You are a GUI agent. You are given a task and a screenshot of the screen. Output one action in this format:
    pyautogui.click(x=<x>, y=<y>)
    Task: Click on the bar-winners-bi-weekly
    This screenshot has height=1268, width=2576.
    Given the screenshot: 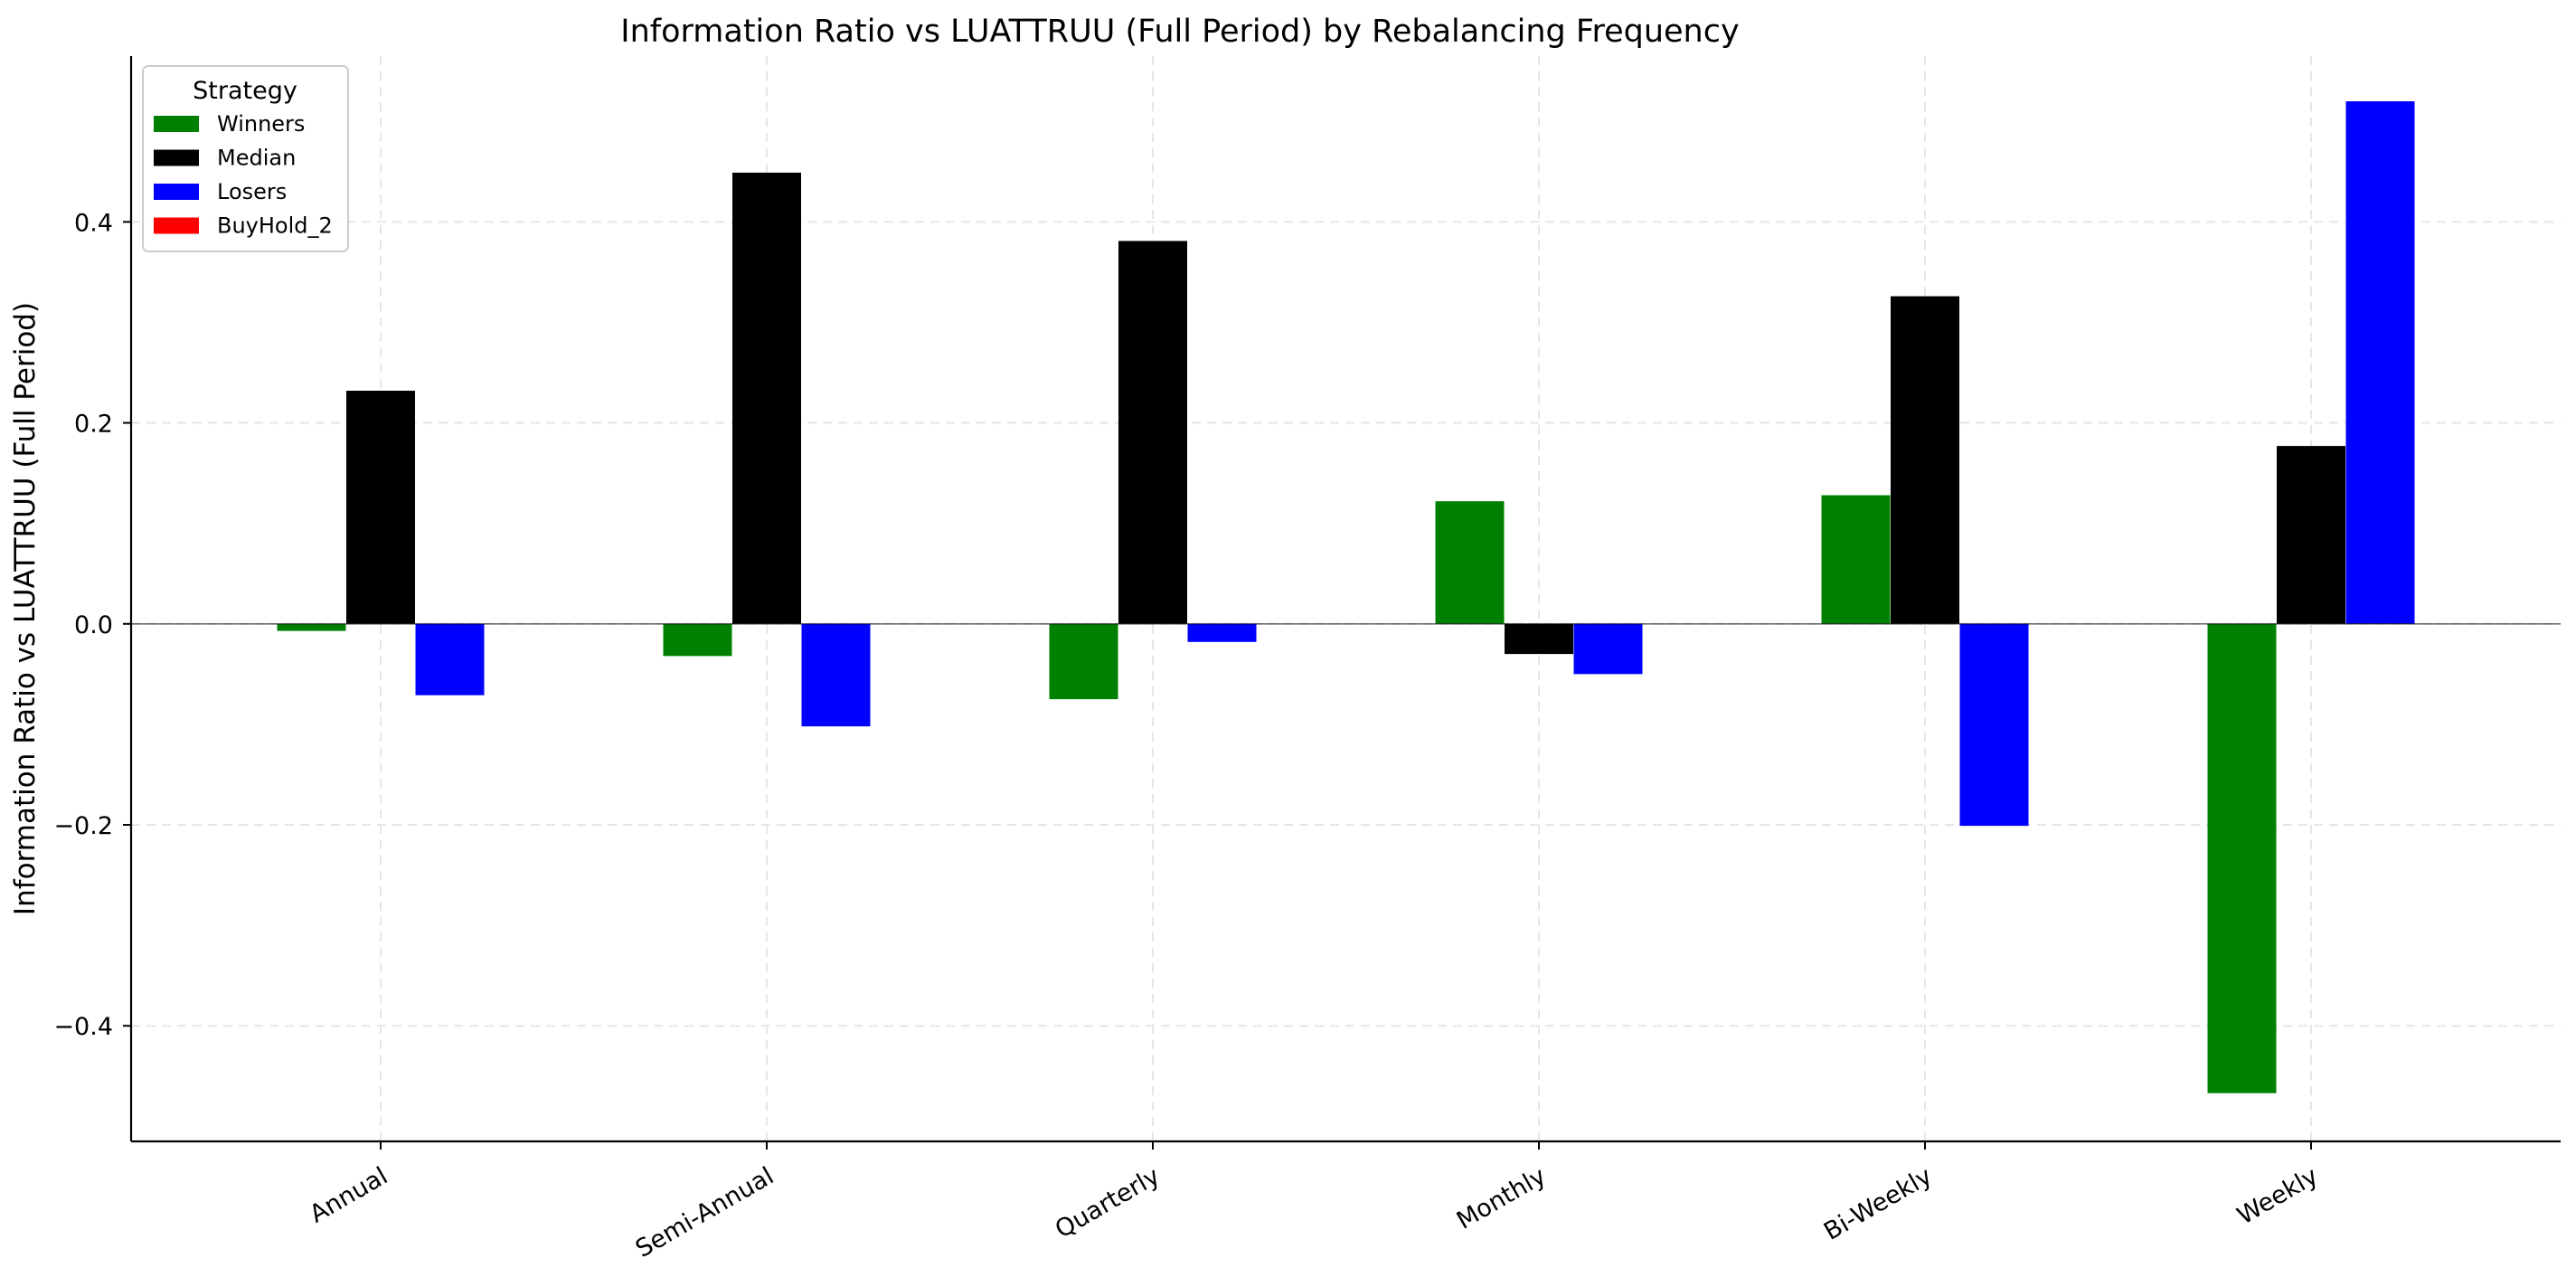 What is the action you would take?
    pyautogui.click(x=1856, y=559)
    